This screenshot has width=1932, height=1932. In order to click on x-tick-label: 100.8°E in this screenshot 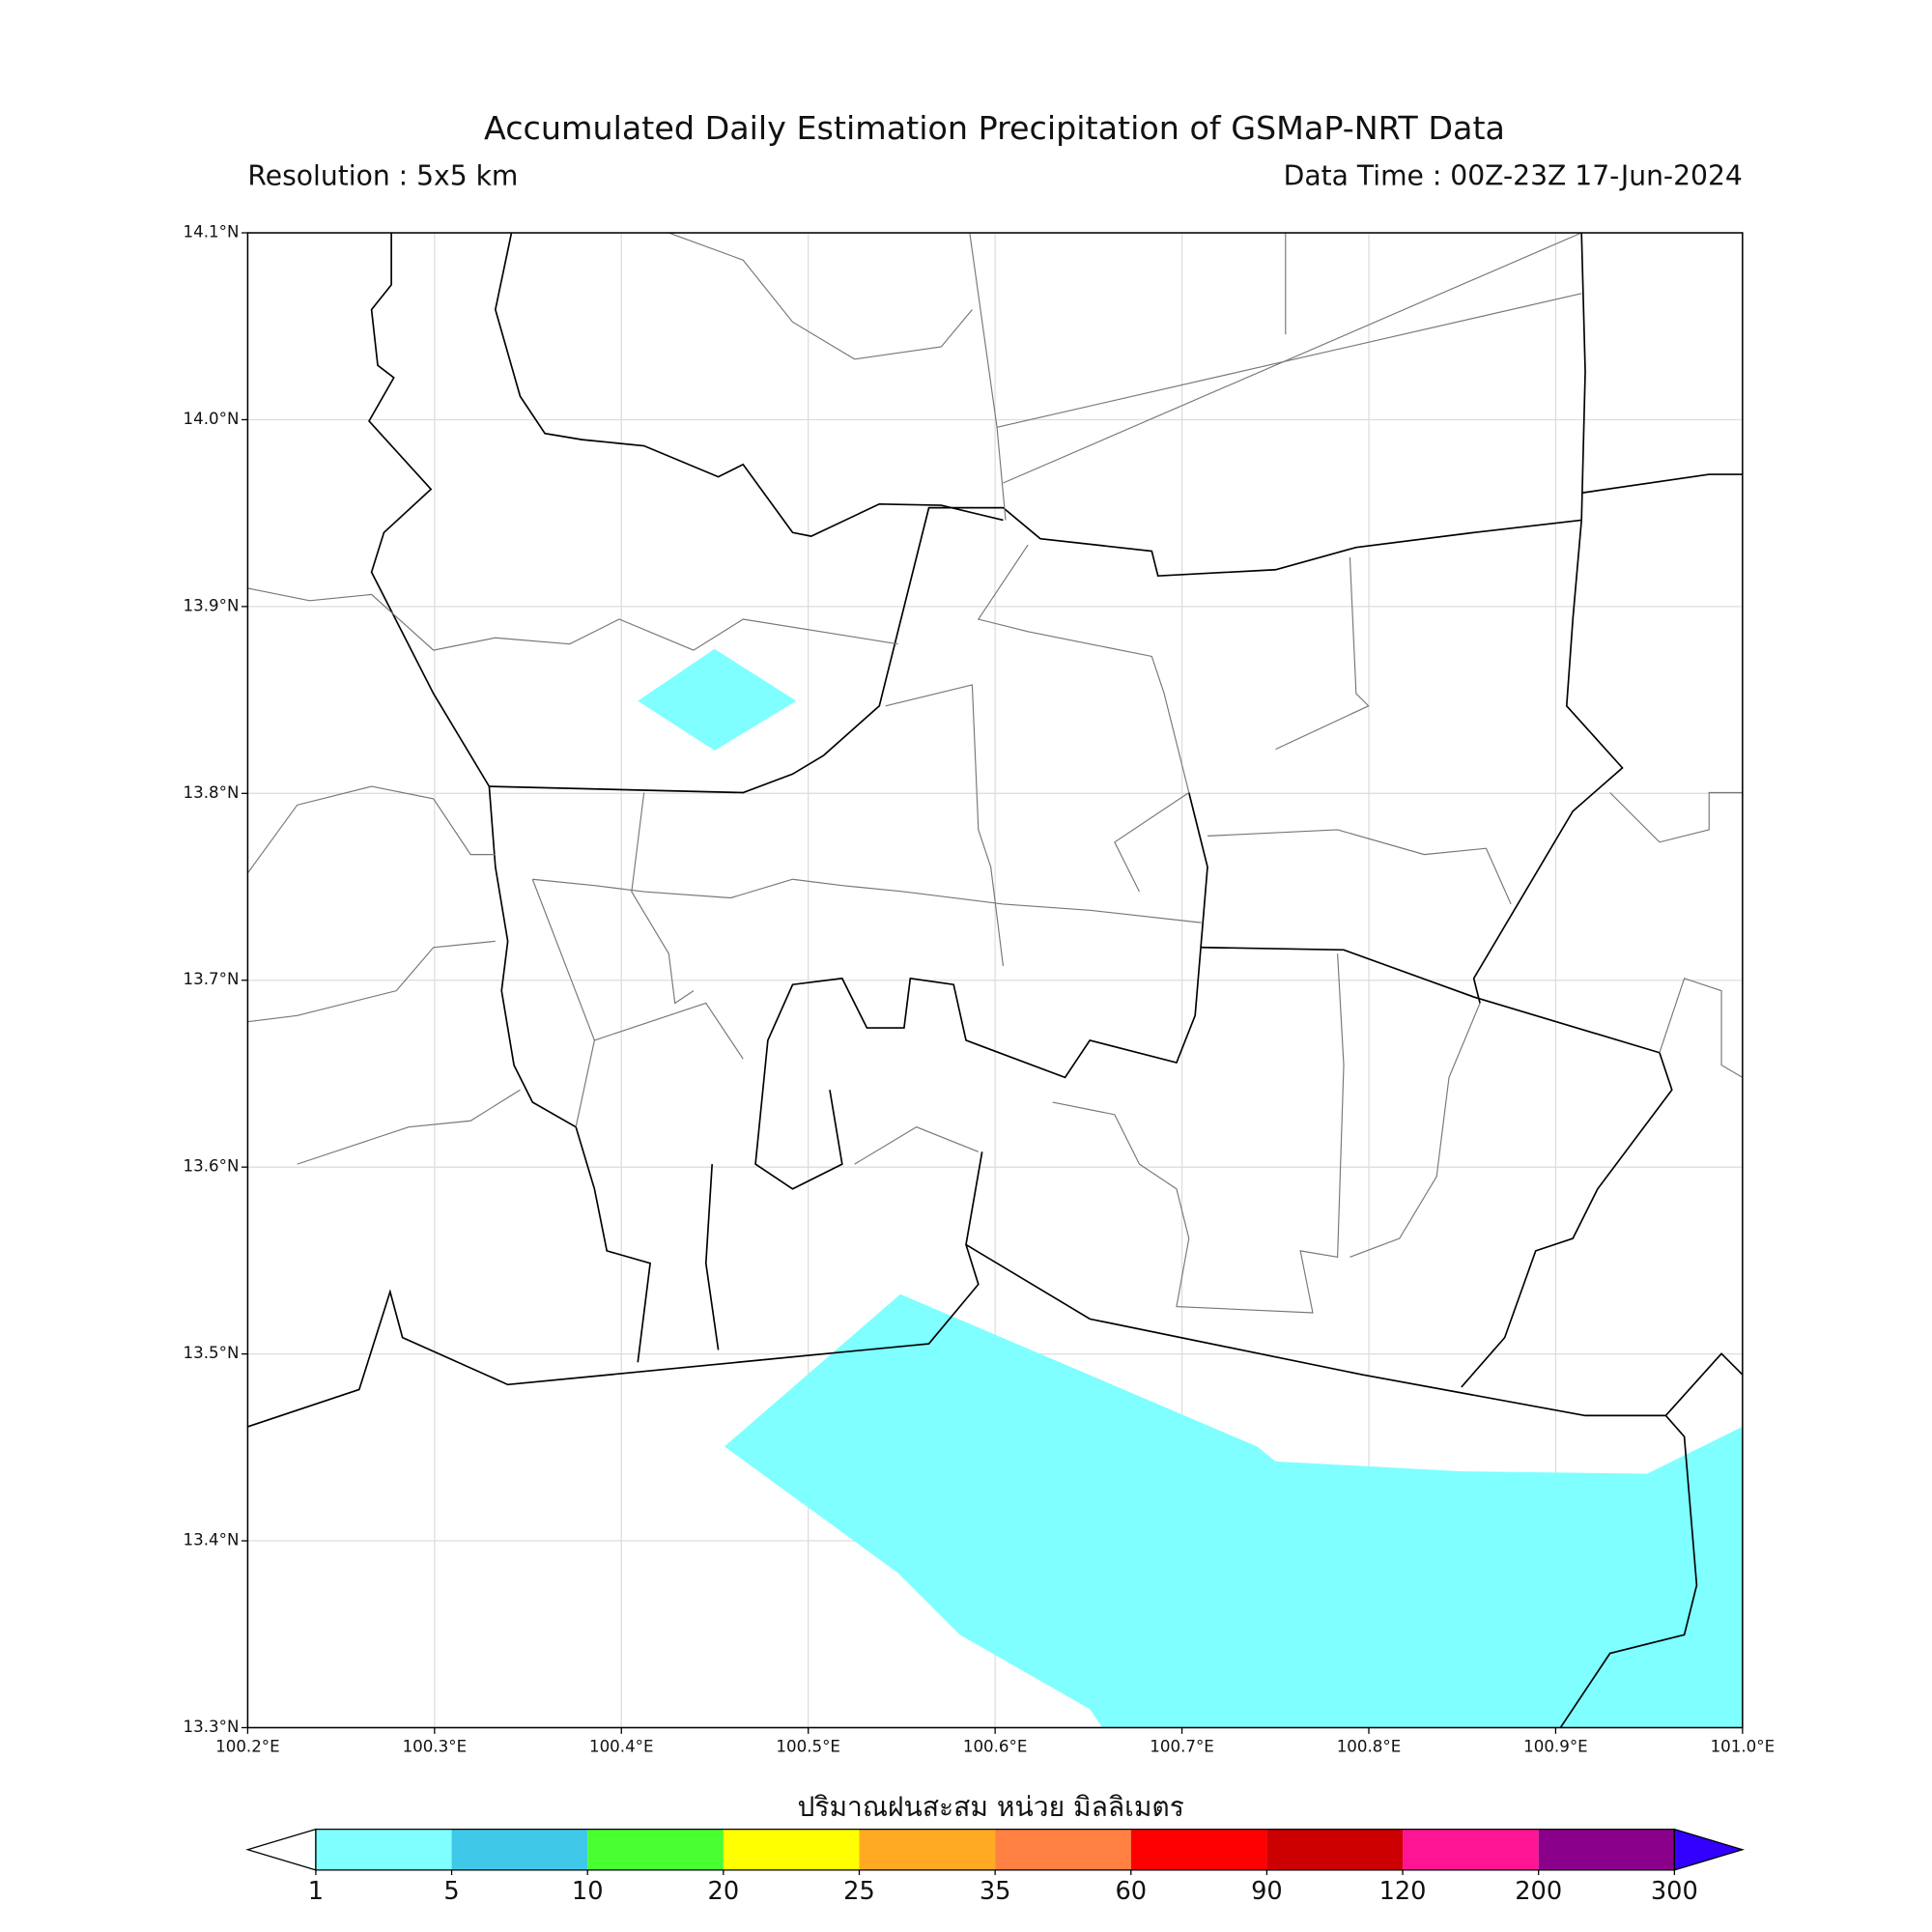, I will do `click(1369, 1746)`.